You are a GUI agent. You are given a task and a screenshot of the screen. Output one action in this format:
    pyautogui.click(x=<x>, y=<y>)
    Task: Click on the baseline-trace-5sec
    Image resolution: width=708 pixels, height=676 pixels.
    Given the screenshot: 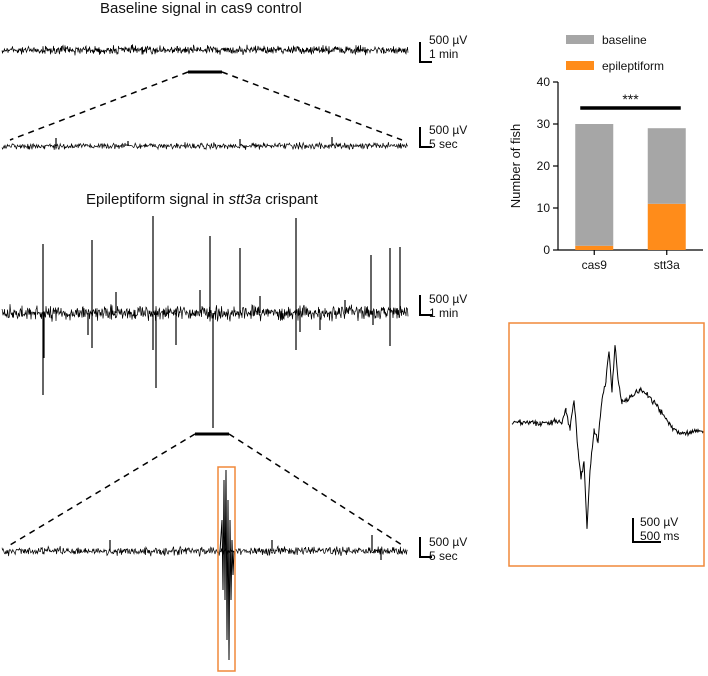 What is the action you would take?
    pyautogui.click(x=204, y=144)
    